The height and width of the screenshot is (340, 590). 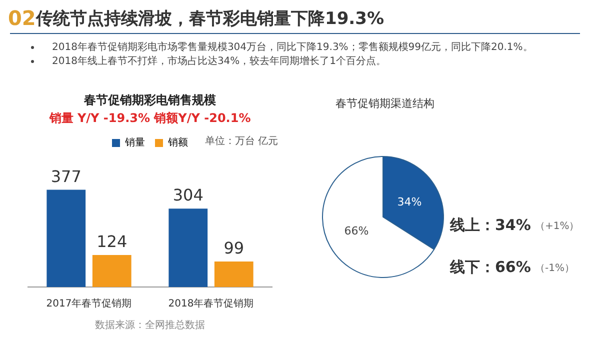 What do you see at coordinates (554, 268) in the screenshot?
I see `text: （-1%）` at bounding box center [554, 268].